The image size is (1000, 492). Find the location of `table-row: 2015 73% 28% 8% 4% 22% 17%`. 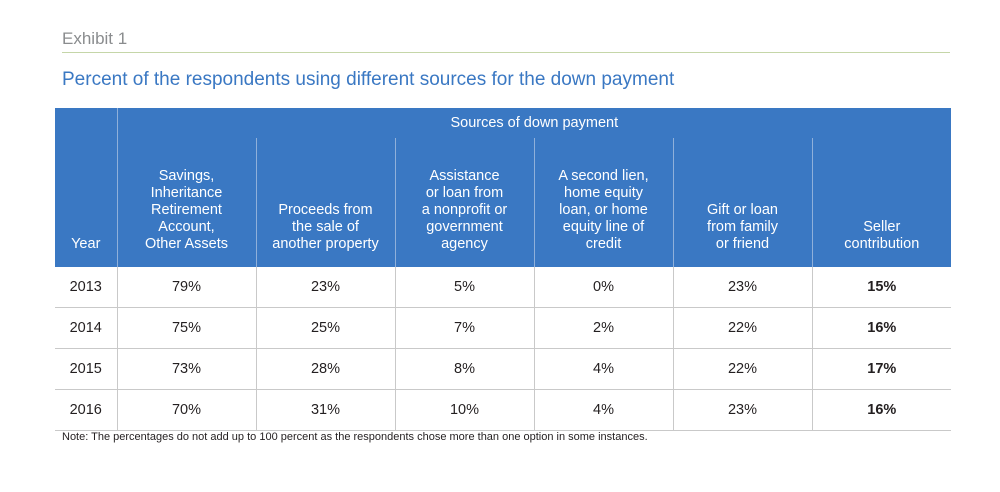

table-row: 2015 73% 28% 8% 4% 22% 17% is located at coordinates (503, 369).